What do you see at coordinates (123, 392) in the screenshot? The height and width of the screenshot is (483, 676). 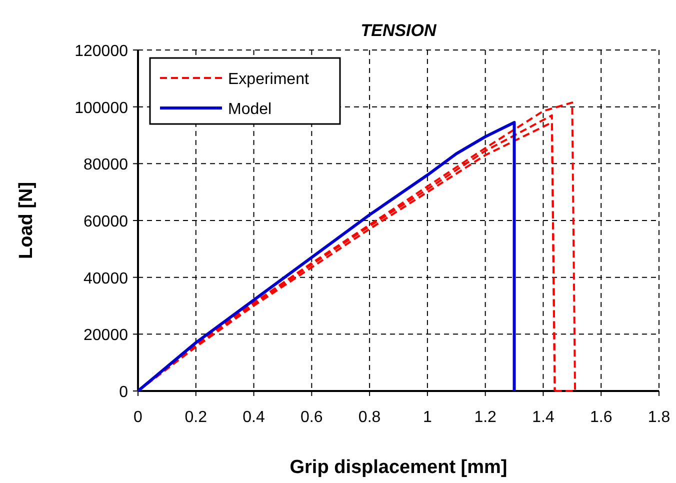 I see `y-tick-label: 0` at bounding box center [123, 392].